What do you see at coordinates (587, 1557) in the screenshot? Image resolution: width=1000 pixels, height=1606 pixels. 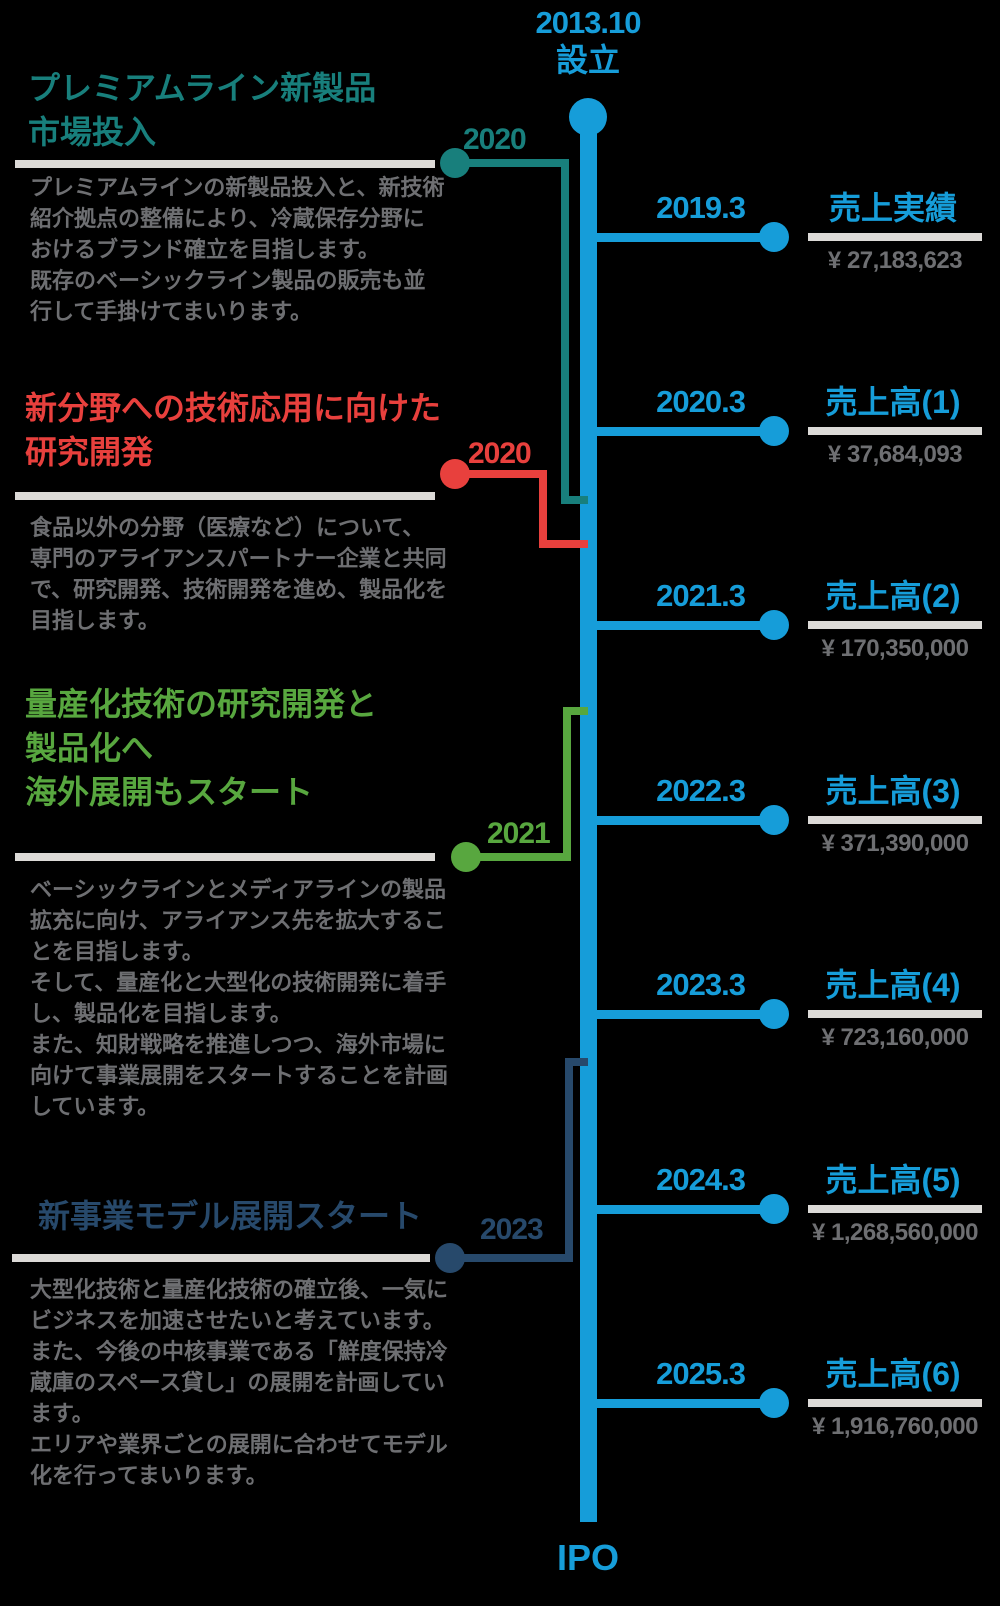 I see `ipo-label: IPO` at bounding box center [587, 1557].